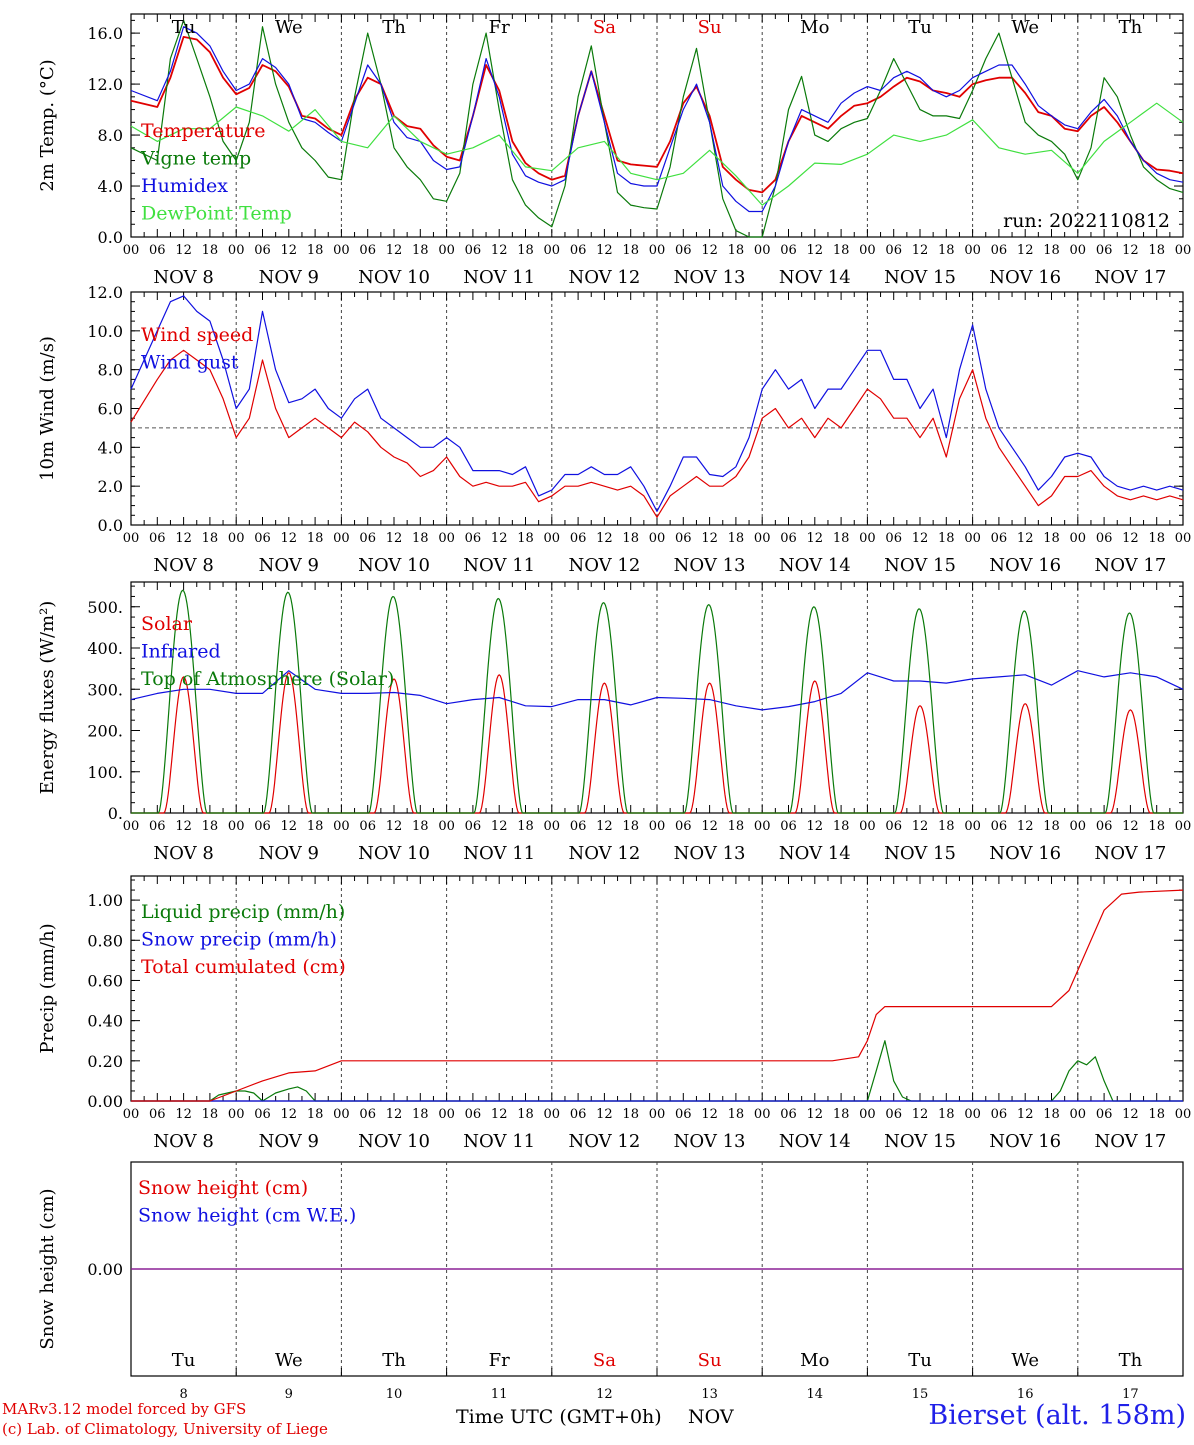  What do you see at coordinates (710, 1141) in the screenshot?
I see `date-label: NOV 13` at bounding box center [710, 1141].